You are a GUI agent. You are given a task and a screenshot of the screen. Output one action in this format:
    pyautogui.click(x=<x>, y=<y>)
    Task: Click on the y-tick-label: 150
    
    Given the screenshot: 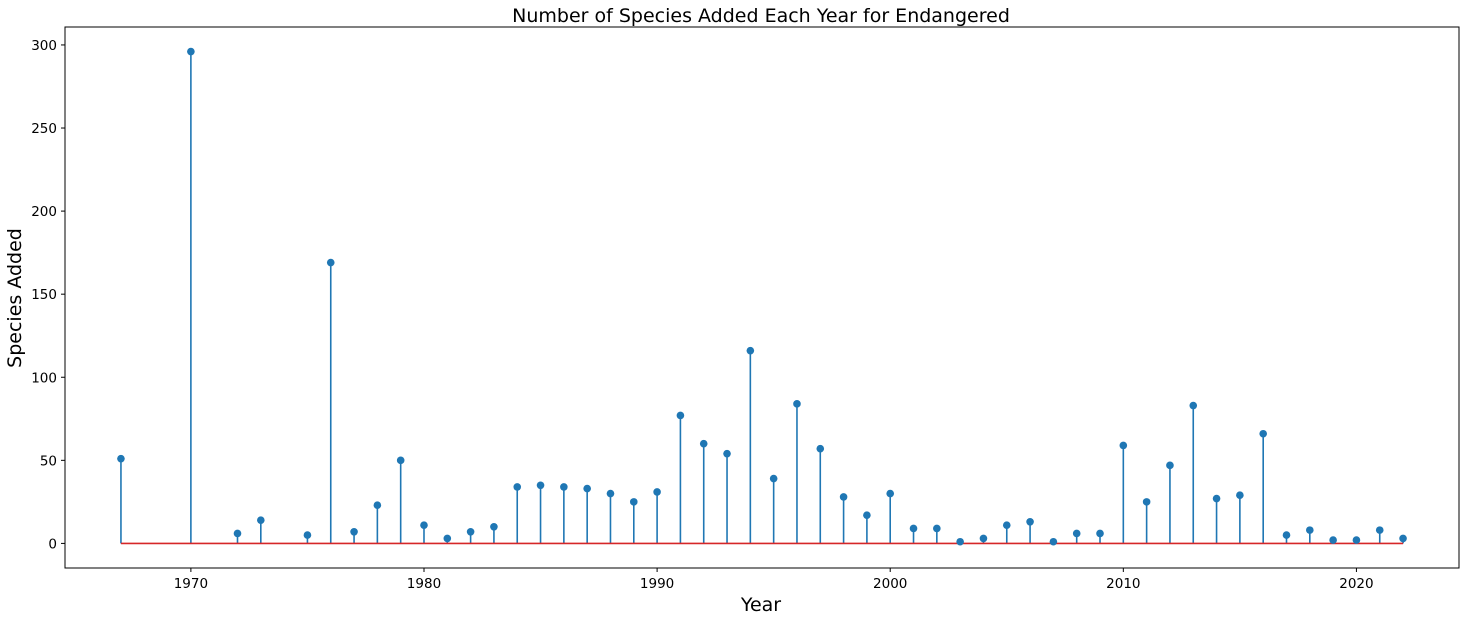 What is the action you would take?
    pyautogui.click(x=44, y=295)
    